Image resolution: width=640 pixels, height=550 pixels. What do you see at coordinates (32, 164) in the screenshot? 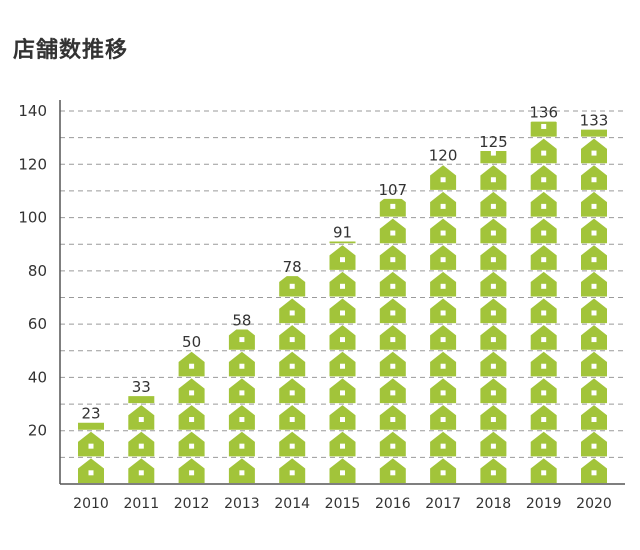
I see `y-tick-label: 120` at bounding box center [32, 164].